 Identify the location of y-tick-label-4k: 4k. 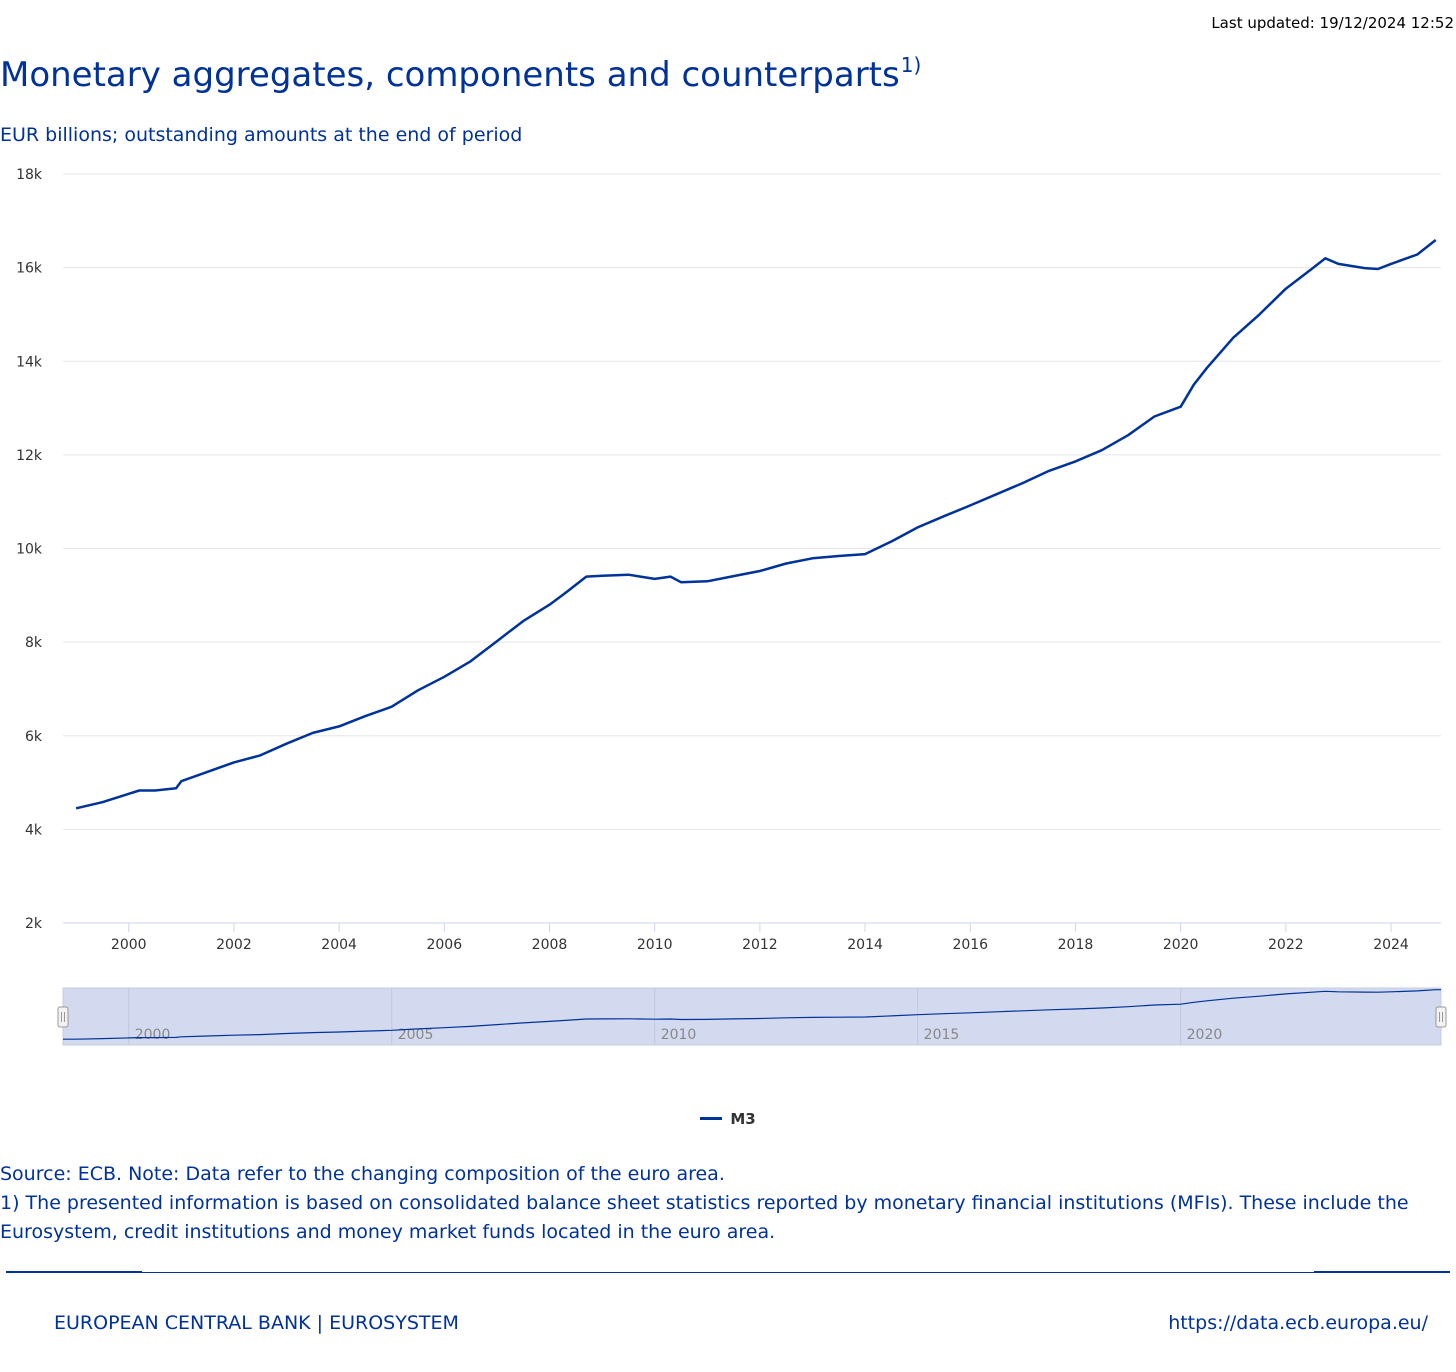
(34, 830).